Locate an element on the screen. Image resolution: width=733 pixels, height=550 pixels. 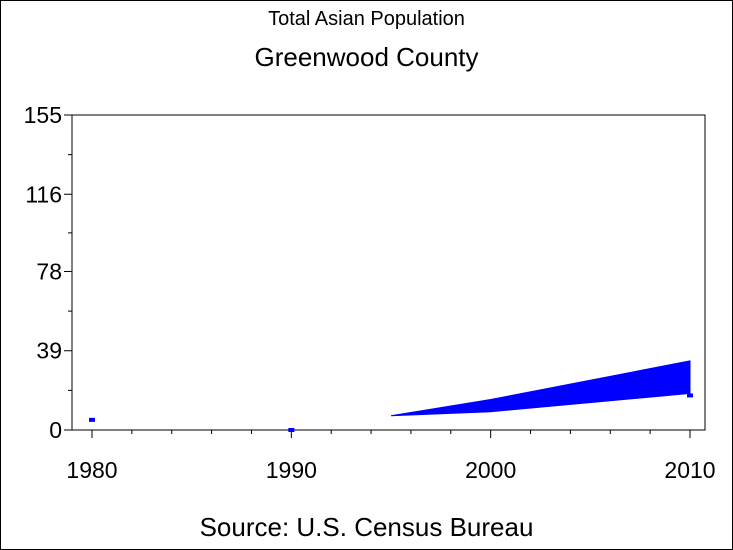
y-tick-label: 78 is located at coordinates (49, 271).